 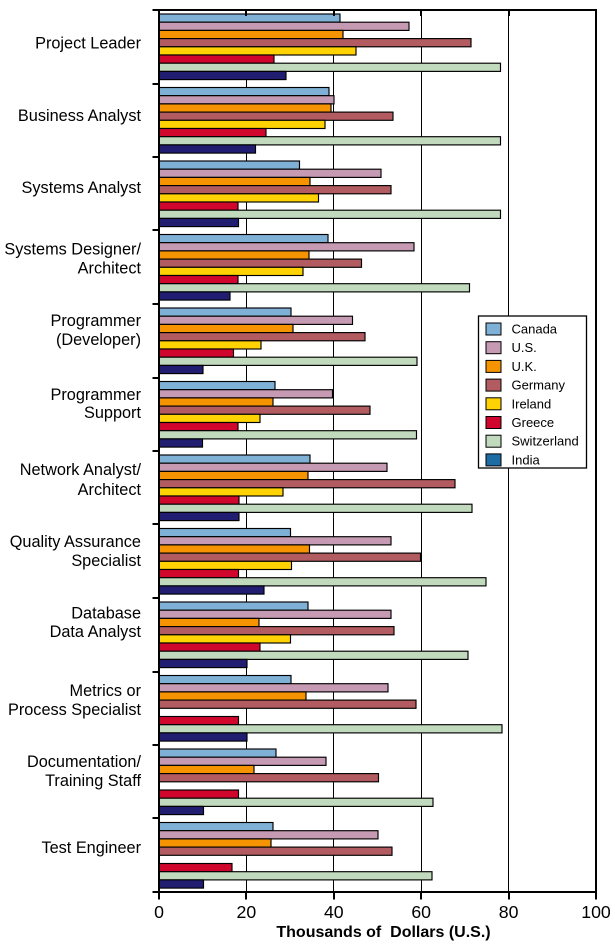 What do you see at coordinates (524, 366) in the screenshot?
I see `svg-text: U.K.` at bounding box center [524, 366].